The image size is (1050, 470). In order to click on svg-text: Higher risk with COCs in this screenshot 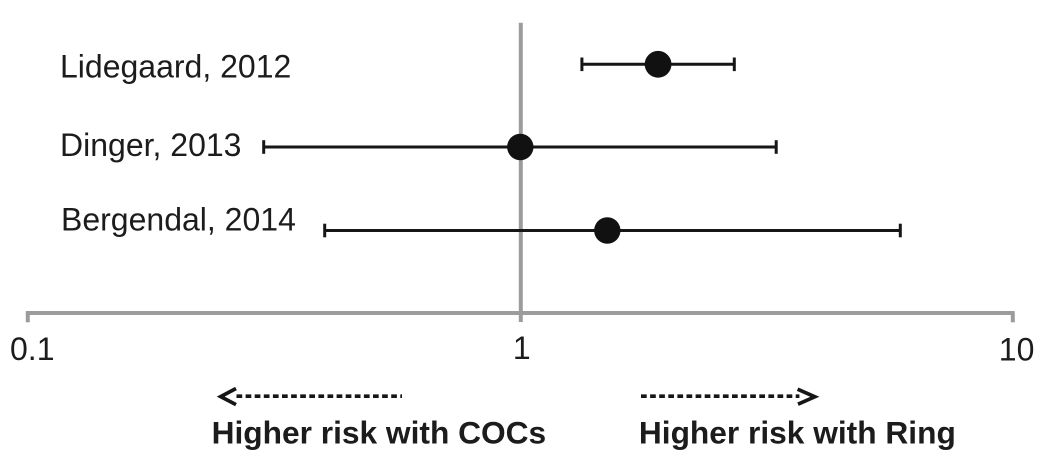, I will do `click(379, 433)`.